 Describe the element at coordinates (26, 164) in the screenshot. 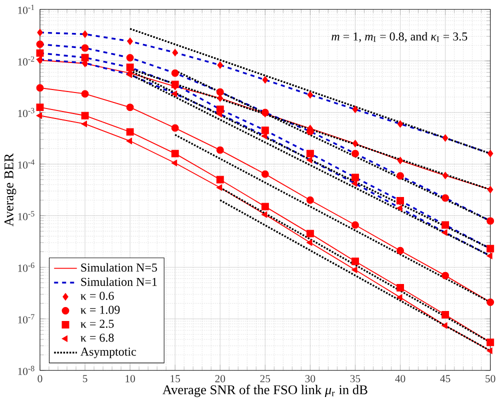

I see `y-tick-label: 10$^{-4}$` at that location.